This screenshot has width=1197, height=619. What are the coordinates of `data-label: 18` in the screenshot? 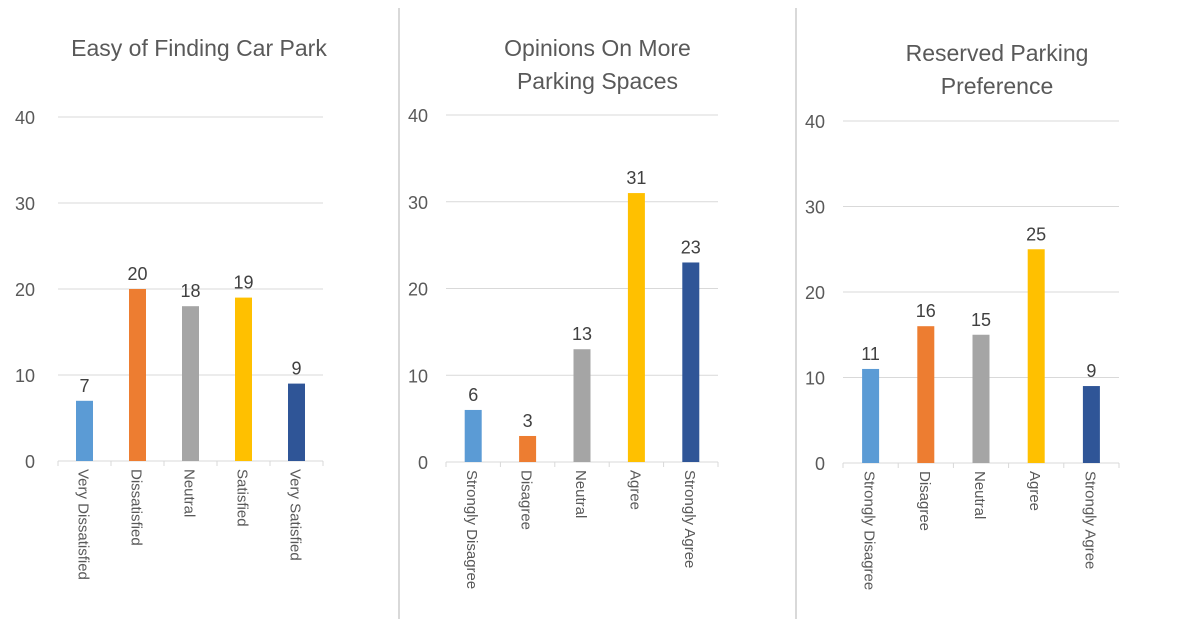 It's located at (190, 291).